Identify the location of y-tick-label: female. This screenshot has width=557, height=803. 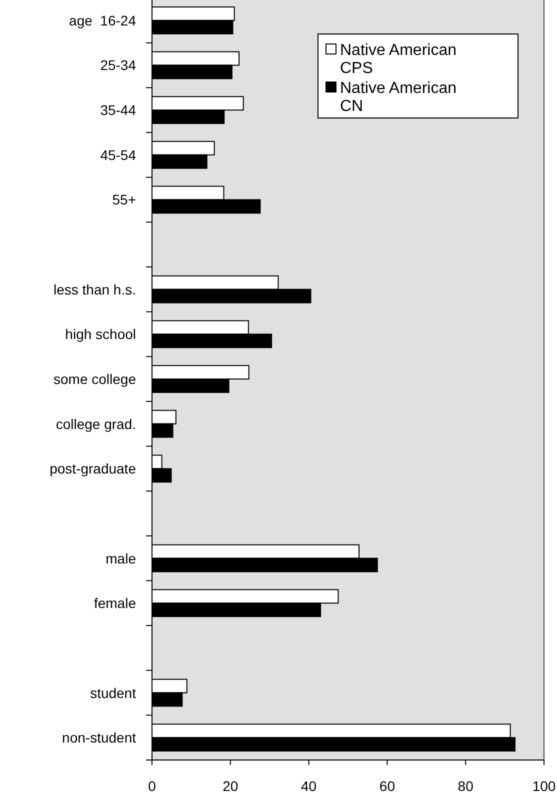
(115, 603).